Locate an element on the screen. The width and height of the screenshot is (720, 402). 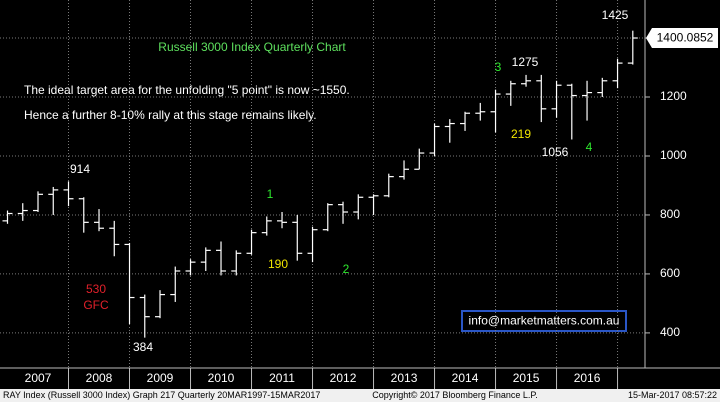
annotation: 2 is located at coordinates (346, 269).